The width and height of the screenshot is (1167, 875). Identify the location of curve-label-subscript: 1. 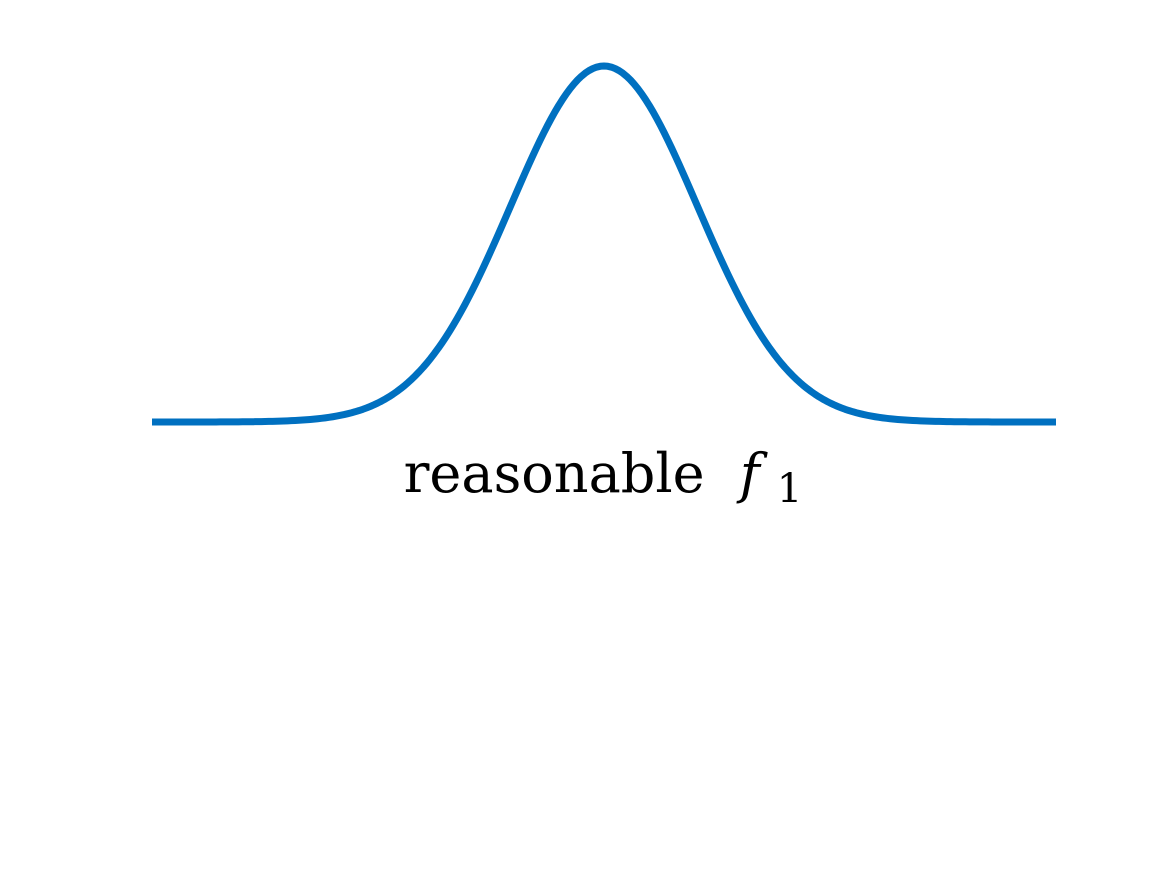
(789, 489).